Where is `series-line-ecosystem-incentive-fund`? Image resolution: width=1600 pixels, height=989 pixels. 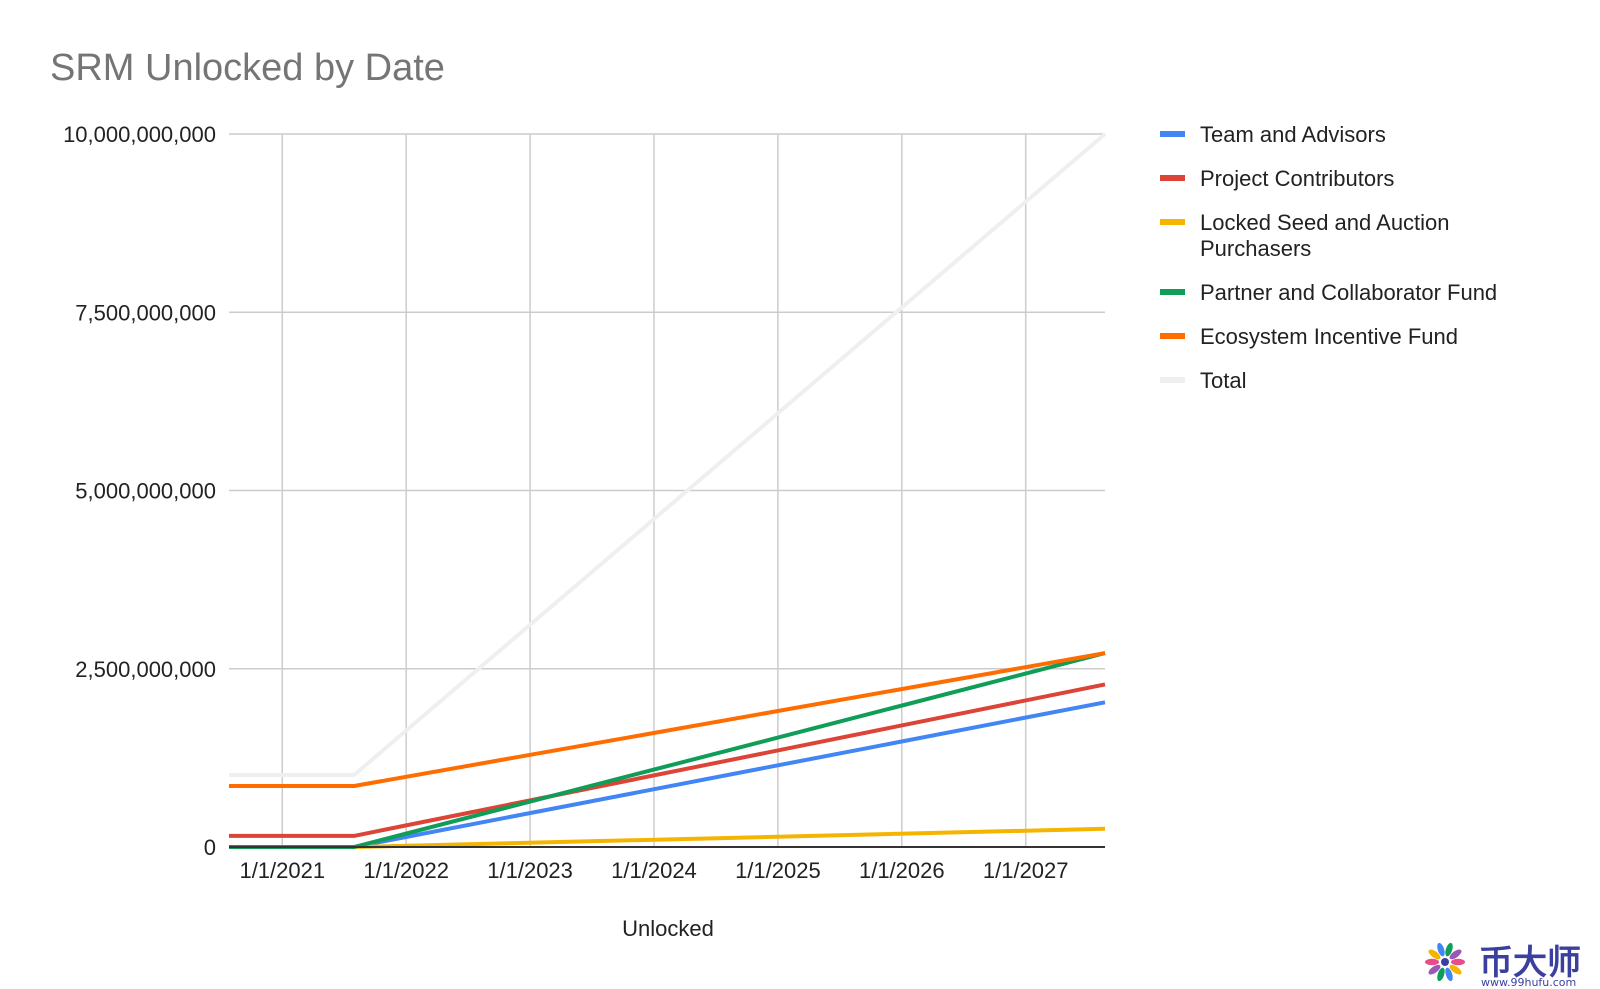 series-line-ecosystem-incentive-fund is located at coordinates (667, 719).